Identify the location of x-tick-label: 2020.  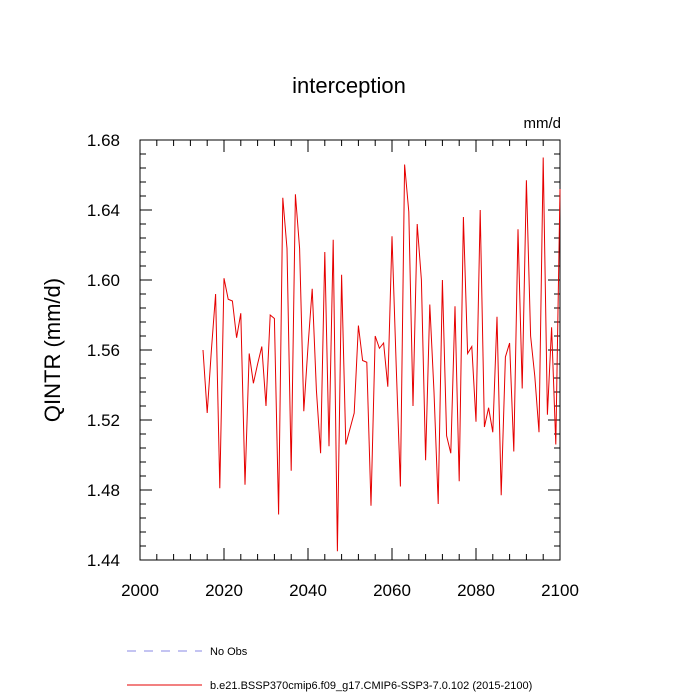
(224, 590).